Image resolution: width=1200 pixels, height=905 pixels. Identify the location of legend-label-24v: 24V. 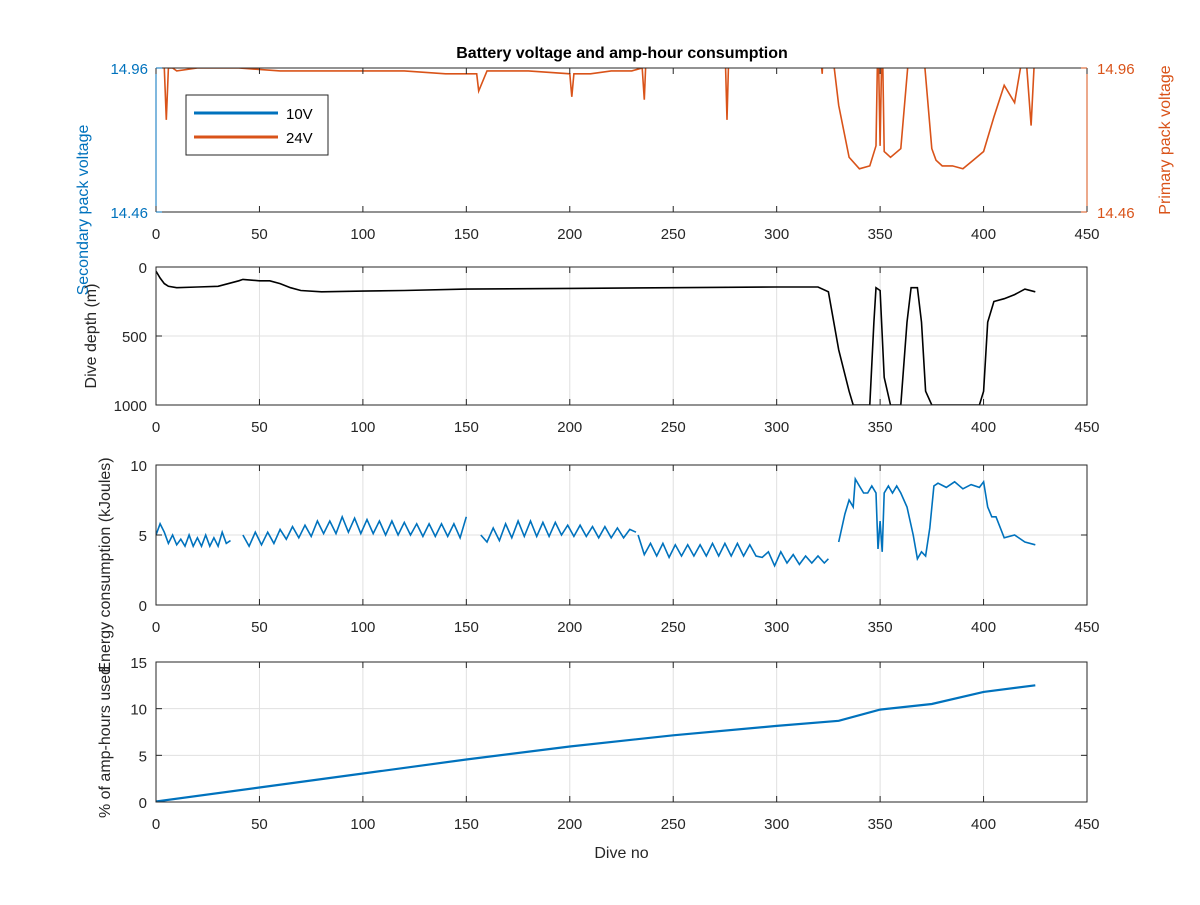
(299, 138).